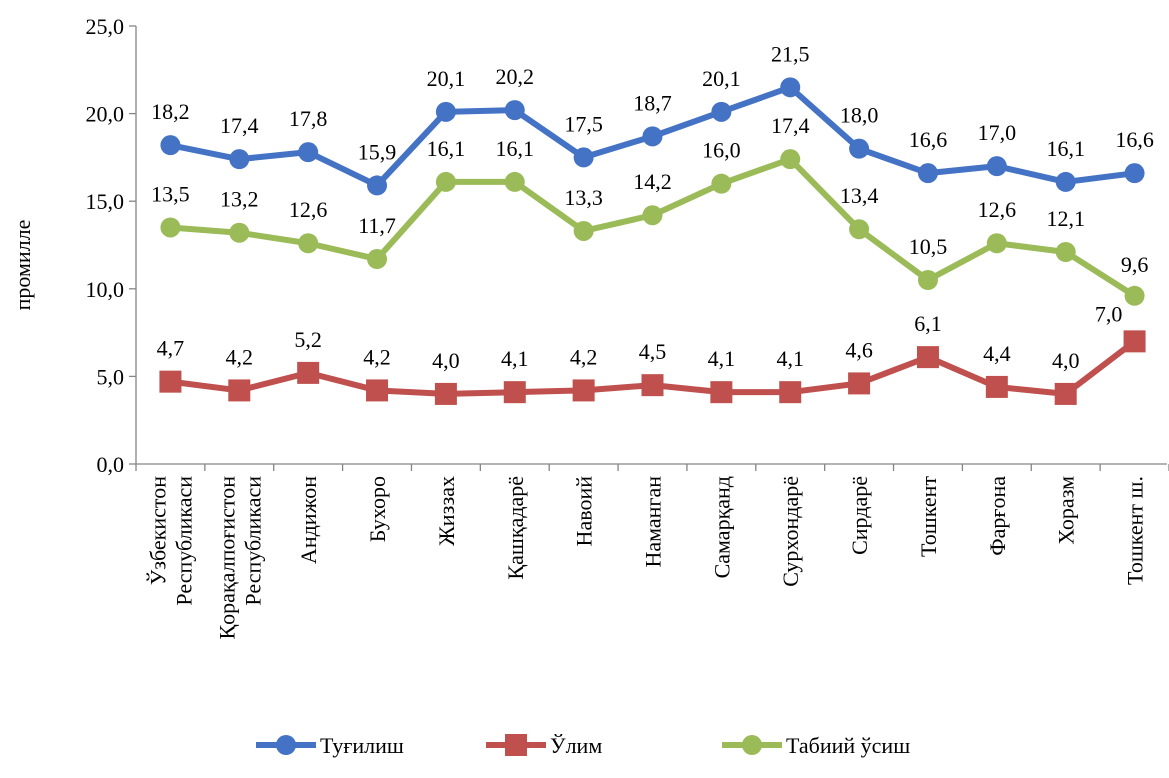 This screenshot has height=778, width=1169. I want to click on x-category-label-line: Бухоро, so click(377, 509).